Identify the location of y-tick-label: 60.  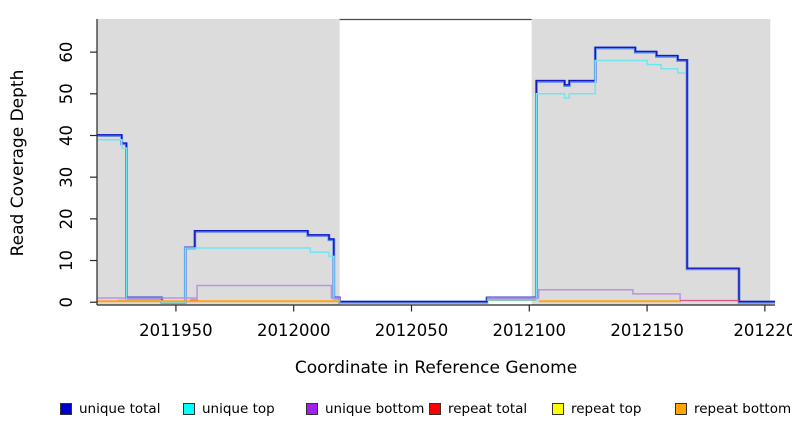
(66, 52).